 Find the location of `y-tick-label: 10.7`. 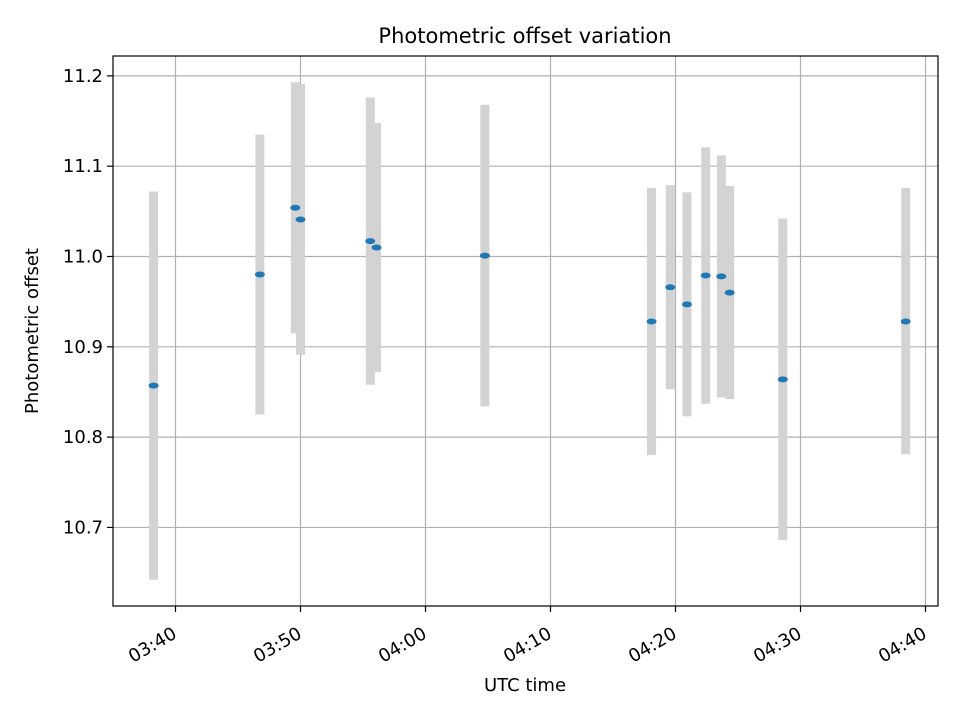

y-tick-label: 10.7 is located at coordinates (83, 527).